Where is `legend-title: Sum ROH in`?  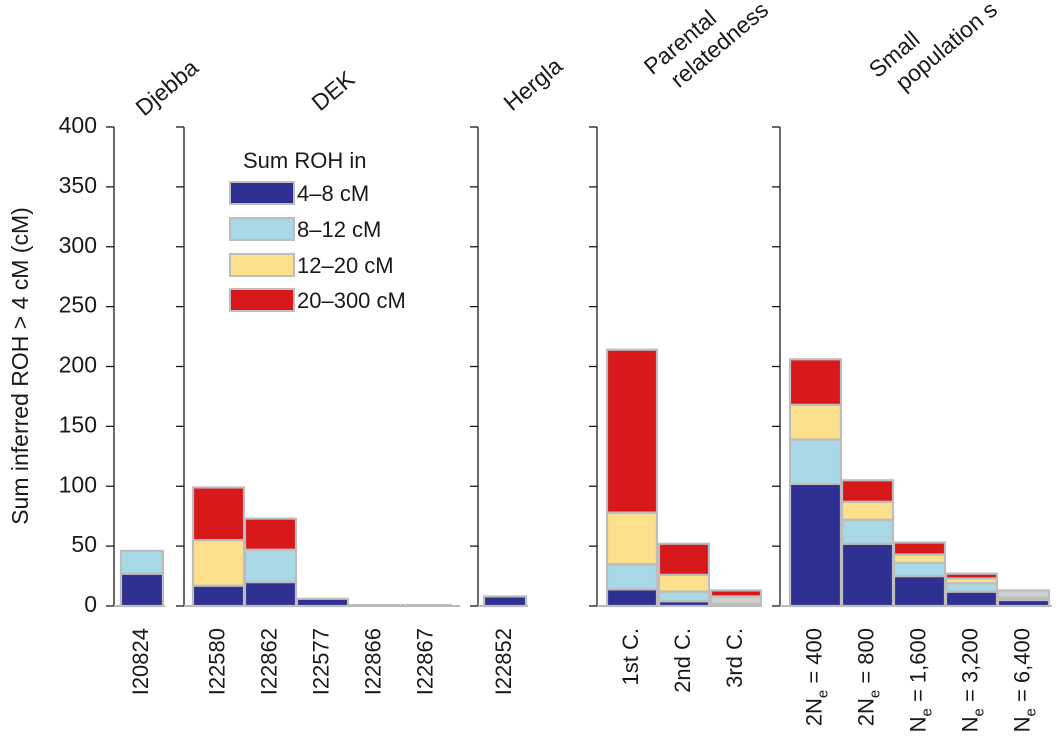 legend-title: Sum ROH in is located at coordinates (304, 160).